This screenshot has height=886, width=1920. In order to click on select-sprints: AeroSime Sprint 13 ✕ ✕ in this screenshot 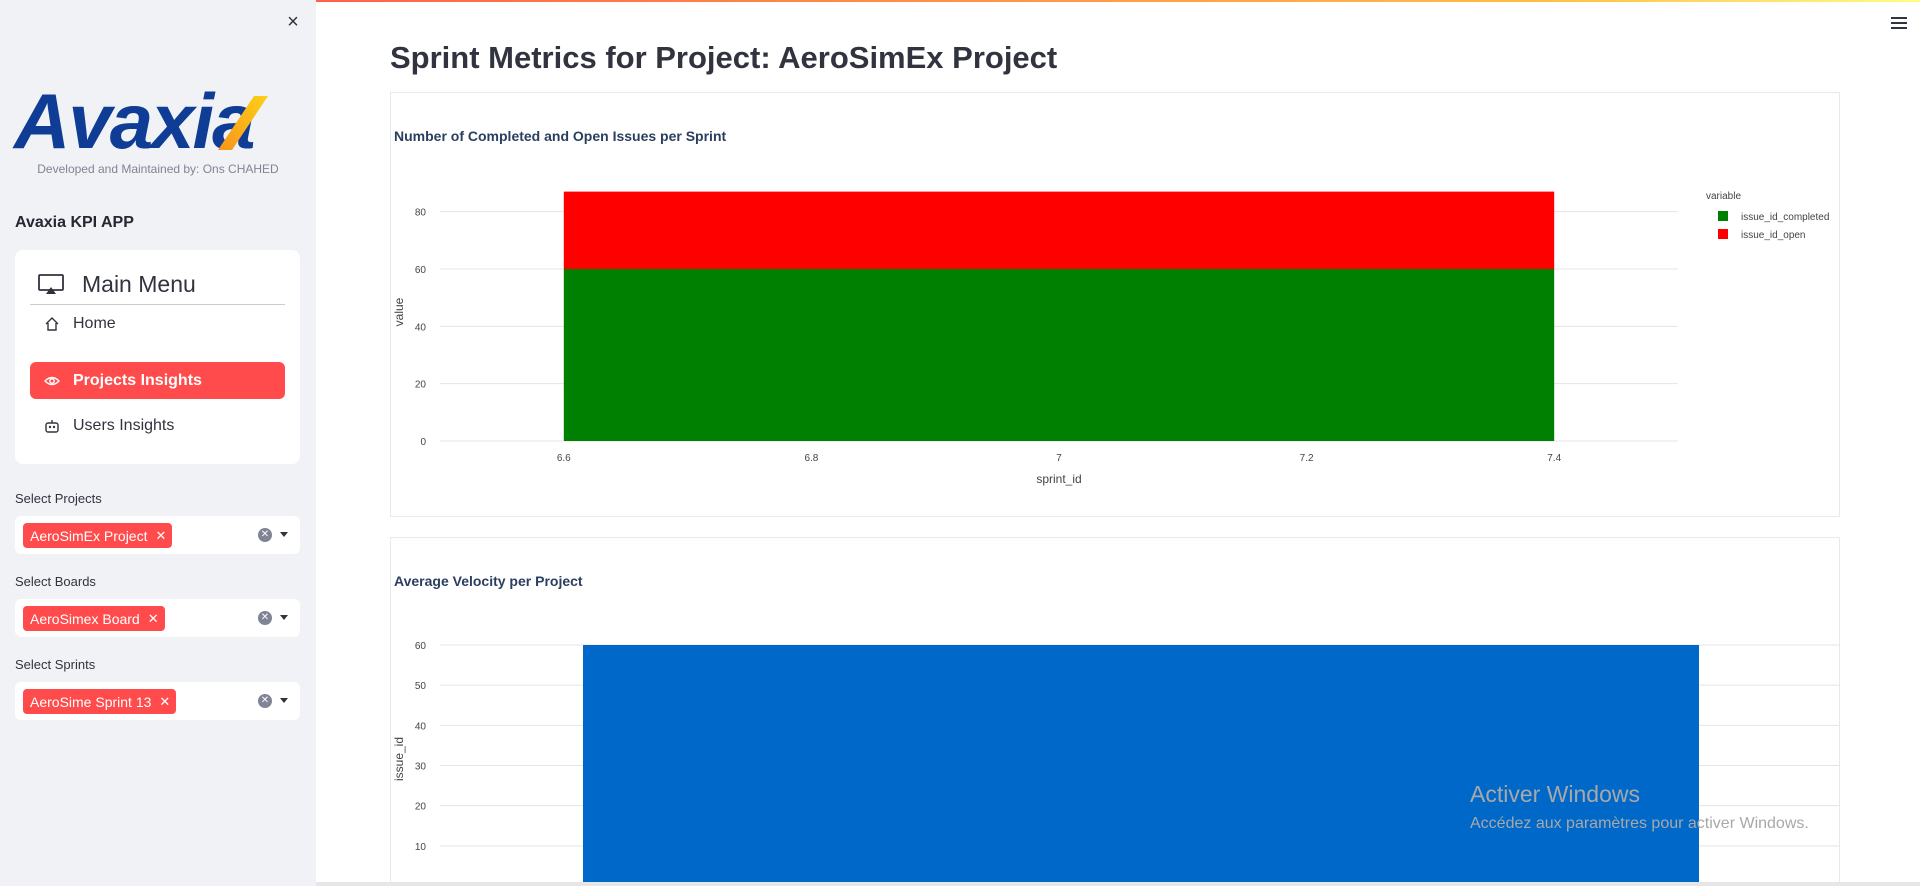, I will do `click(157, 701)`.